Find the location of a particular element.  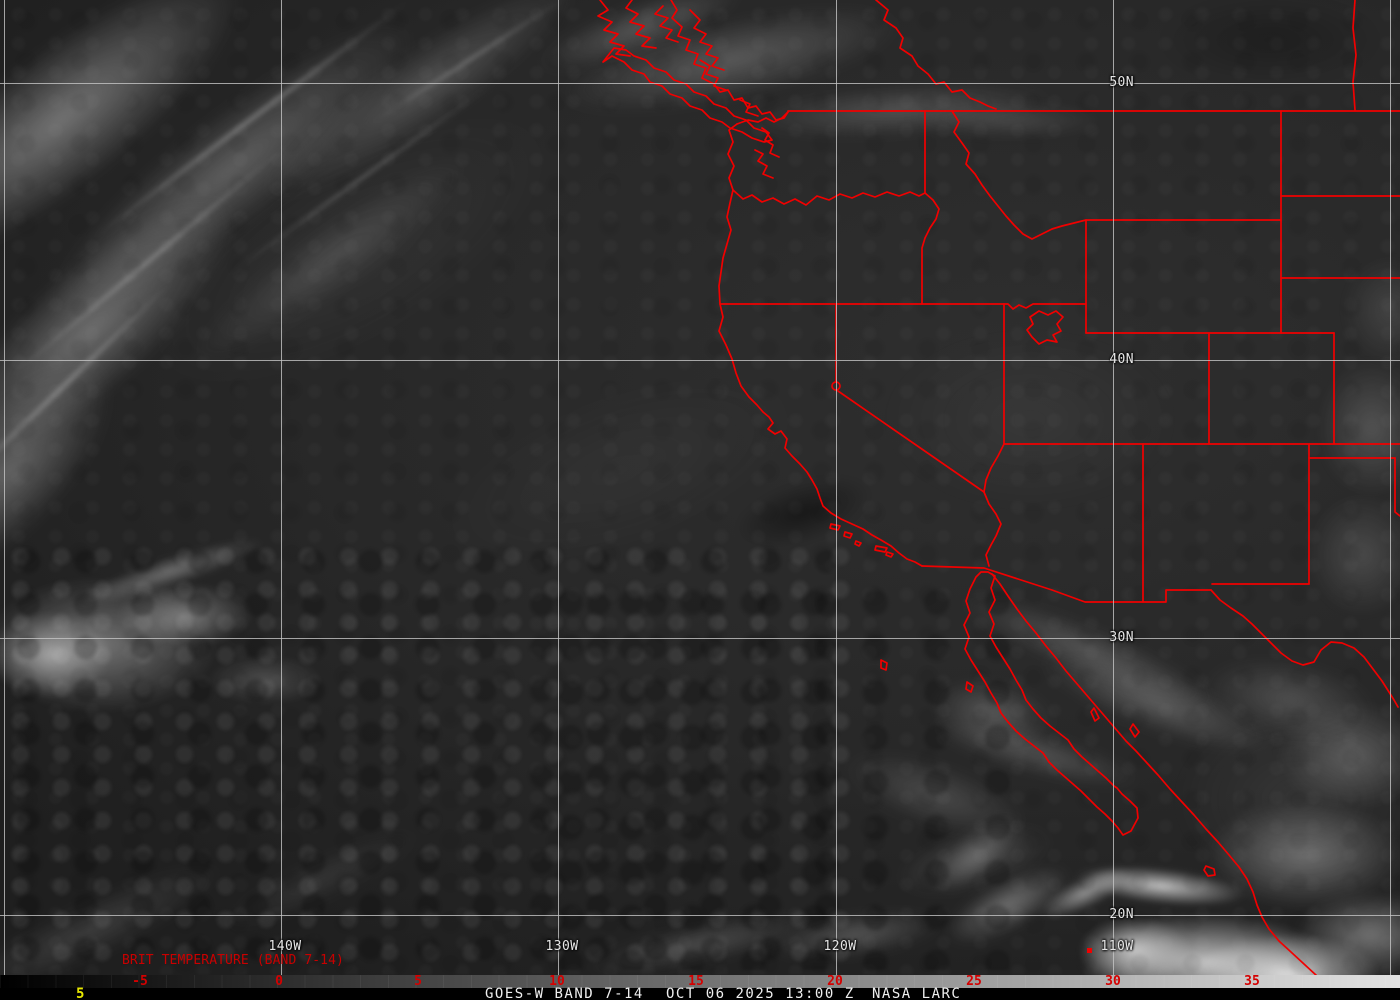

islas-marias-dot is located at coordinates (1089, 950).